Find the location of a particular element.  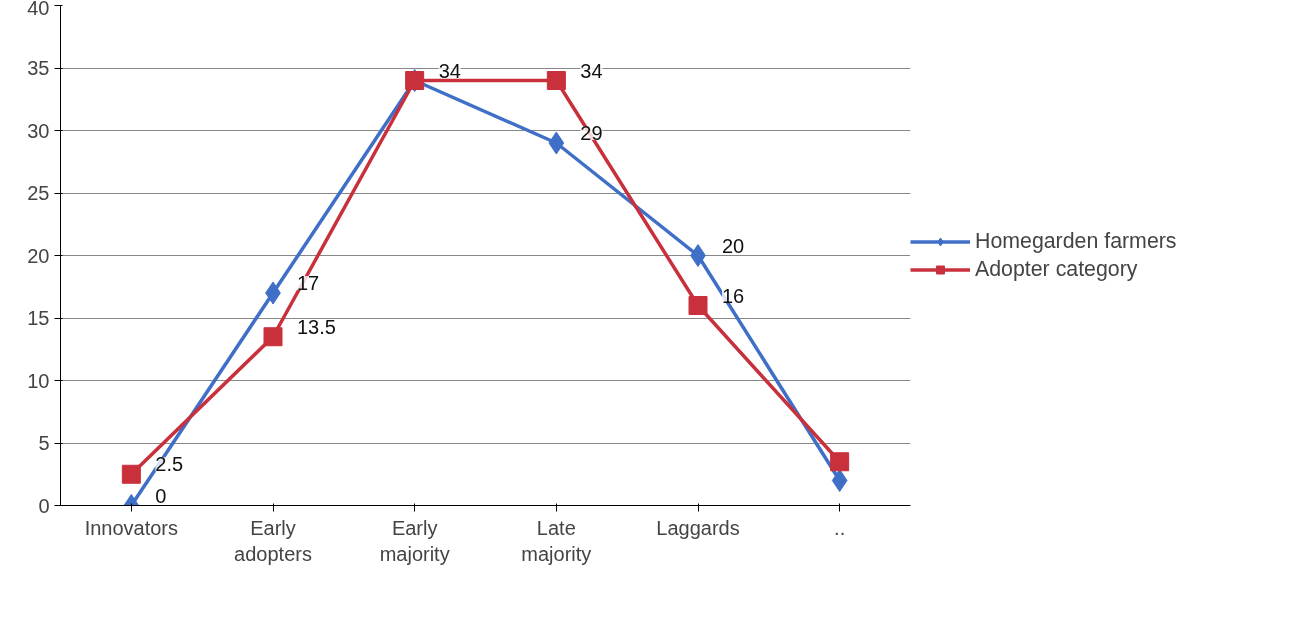

y-tick-label: 10 is located at coordinates (38, 380).